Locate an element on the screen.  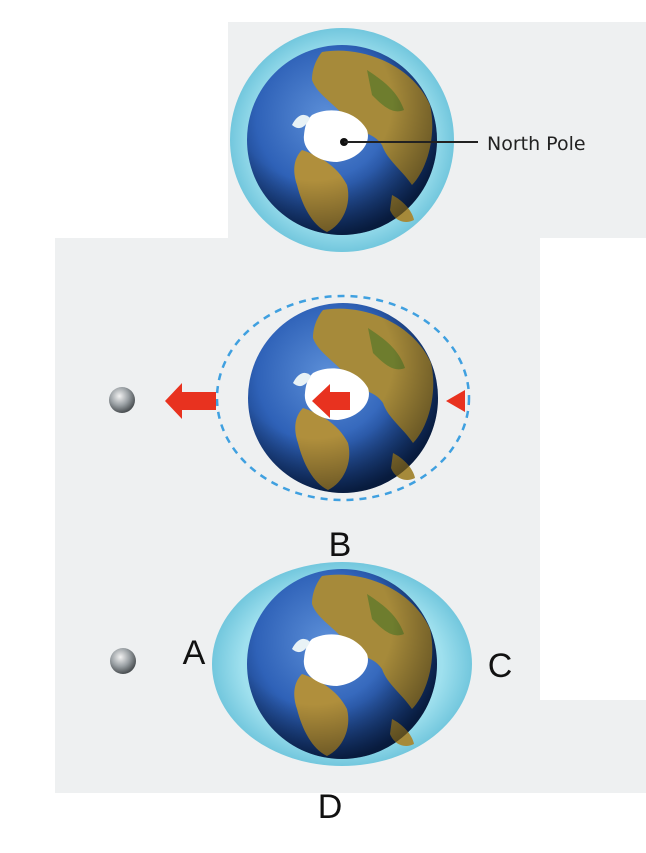
north-pole-label: North Pole is located at coordinates (536, 144).